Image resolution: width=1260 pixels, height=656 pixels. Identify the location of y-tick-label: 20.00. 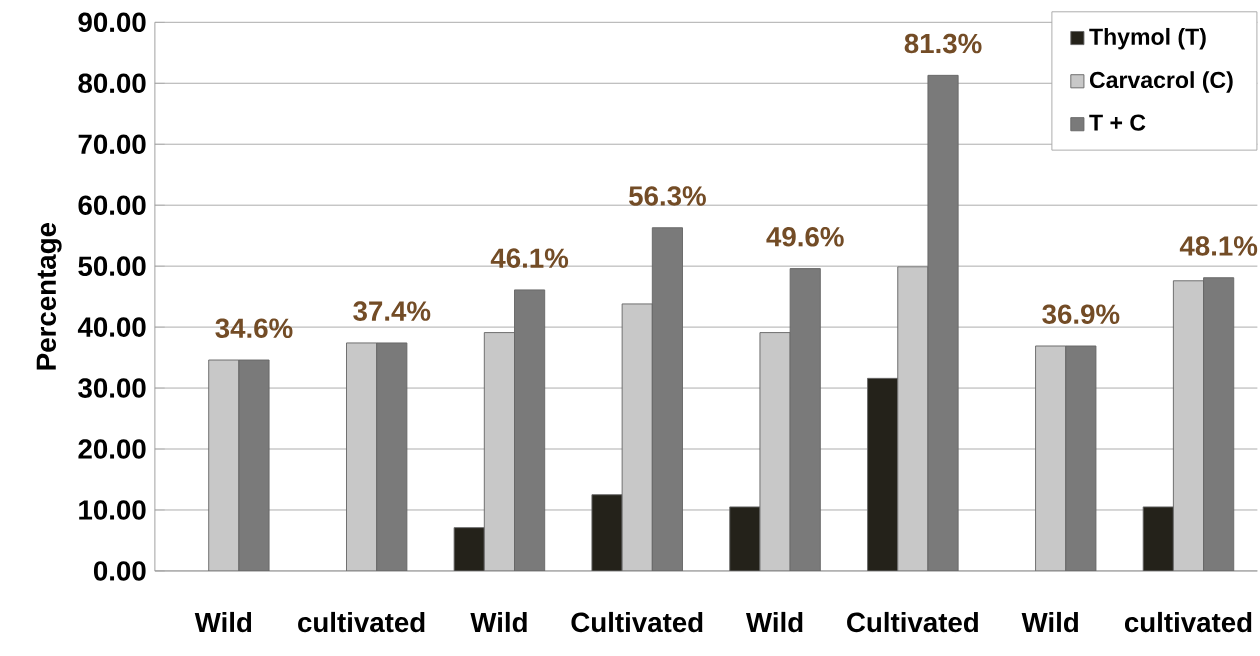
(112, 449).